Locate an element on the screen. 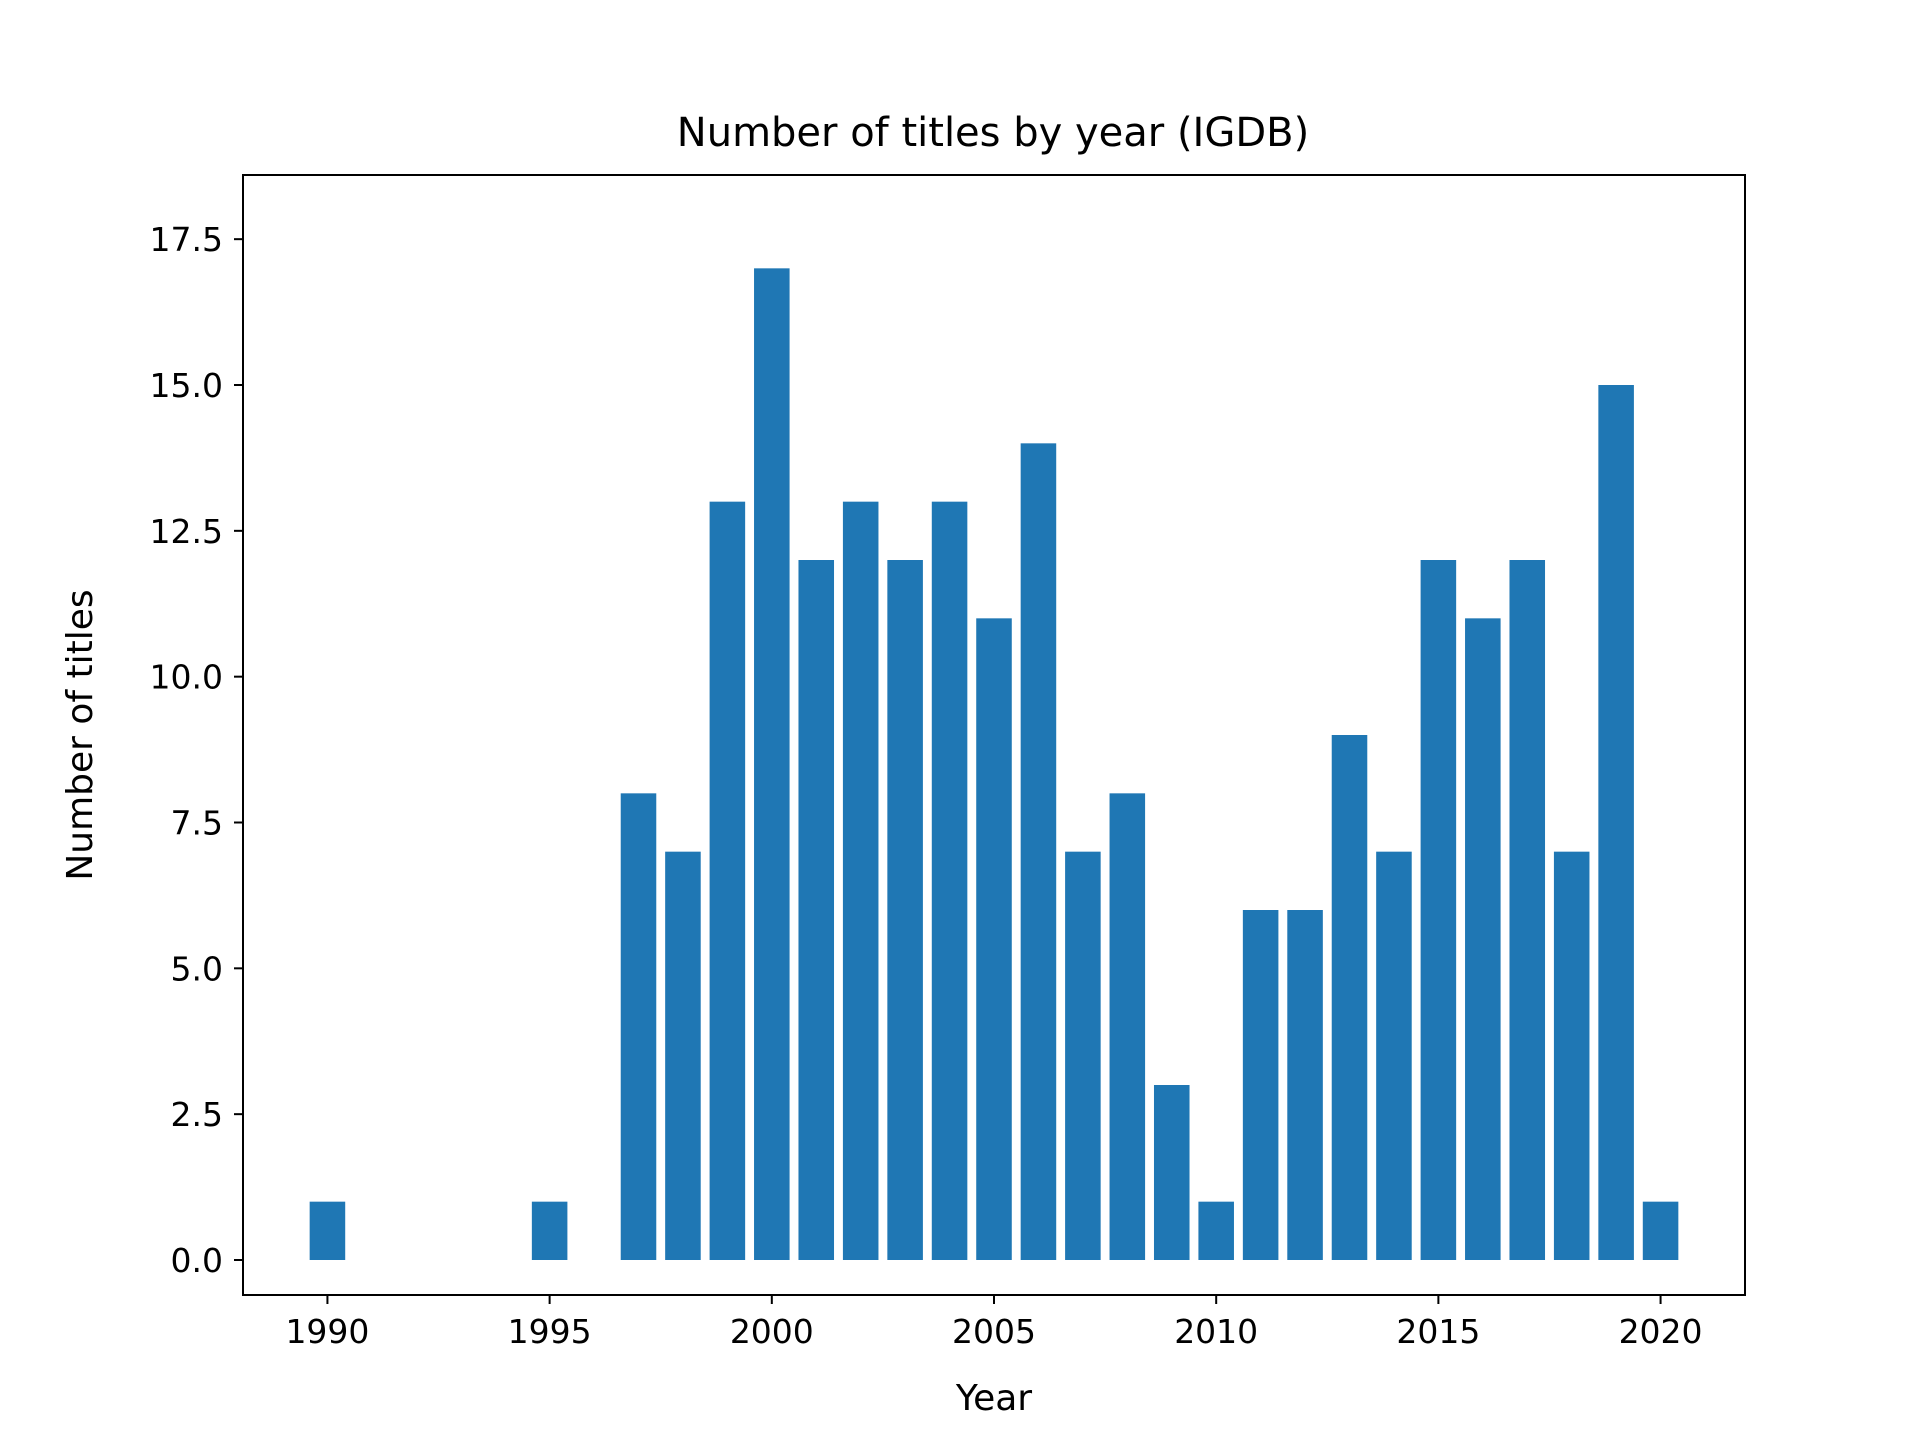 Image resolution: width=1920 pixels, height=1440 pixels. bar-1995 is located at coordinates (549, 1230).